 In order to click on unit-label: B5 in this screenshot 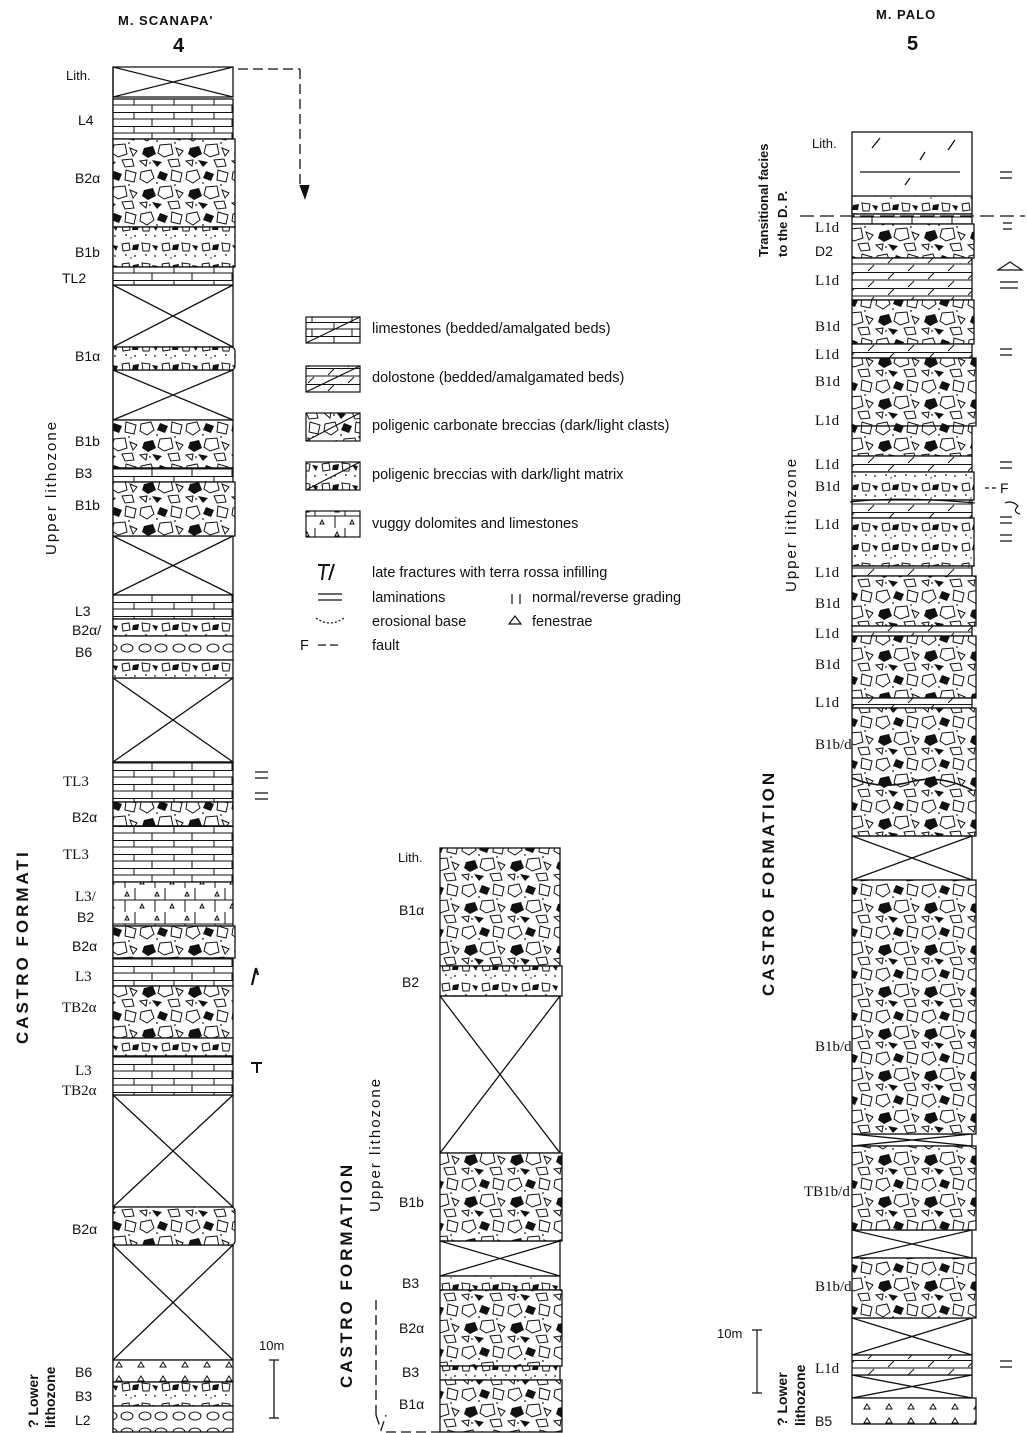, I will do `click(824, 1421)`.